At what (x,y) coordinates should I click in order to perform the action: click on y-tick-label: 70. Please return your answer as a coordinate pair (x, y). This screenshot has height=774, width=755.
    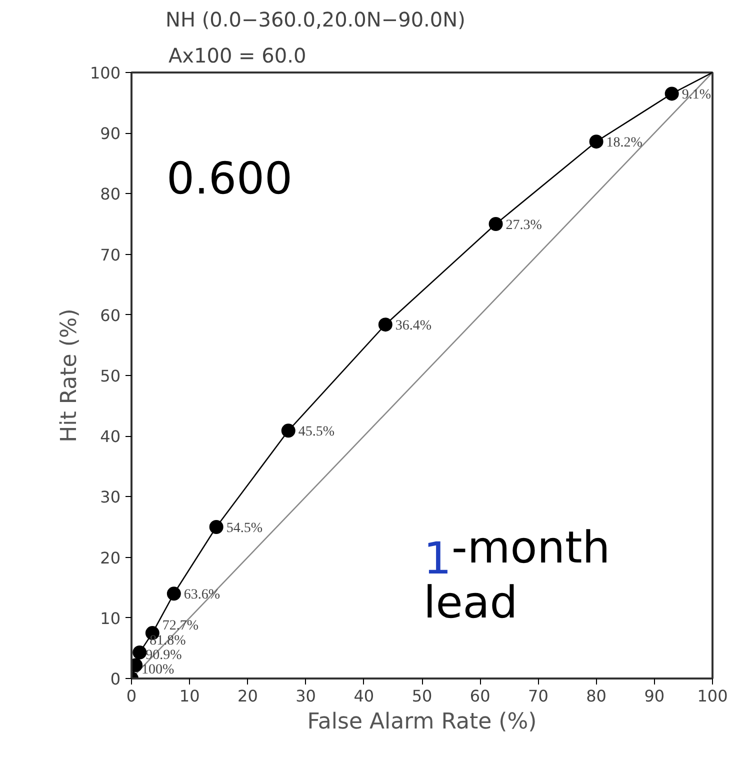
    Looking at the image, I should click on (110, 254).